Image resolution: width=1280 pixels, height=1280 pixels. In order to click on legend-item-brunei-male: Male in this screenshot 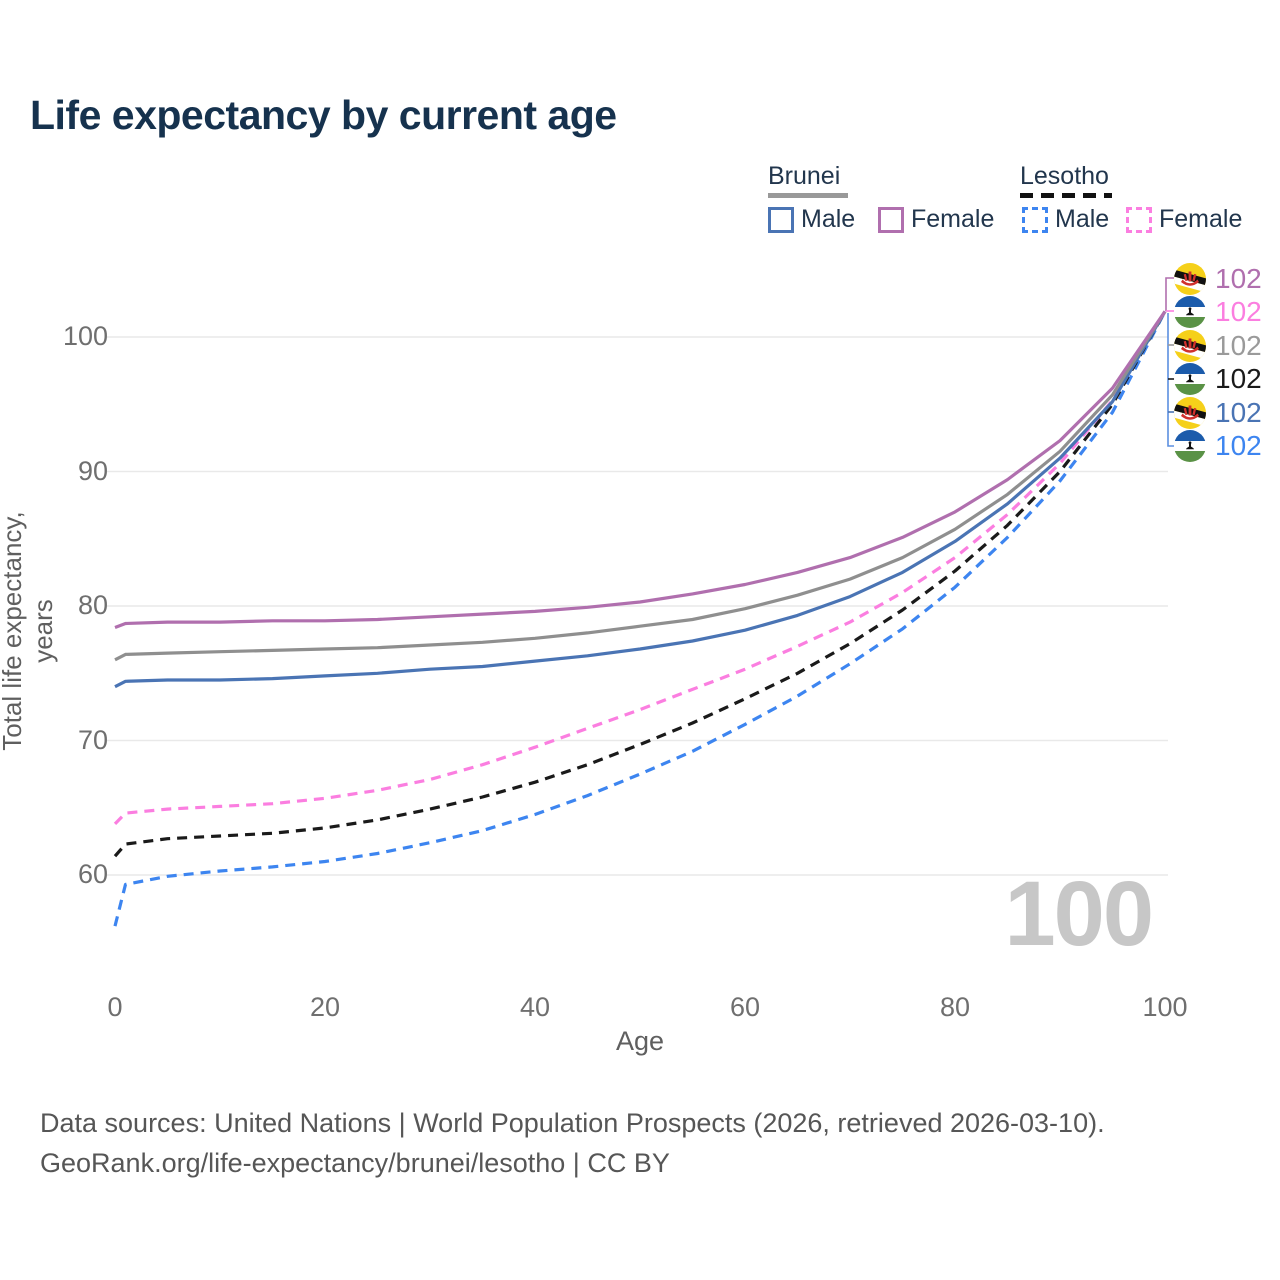, I will do `click(811, 219)`.